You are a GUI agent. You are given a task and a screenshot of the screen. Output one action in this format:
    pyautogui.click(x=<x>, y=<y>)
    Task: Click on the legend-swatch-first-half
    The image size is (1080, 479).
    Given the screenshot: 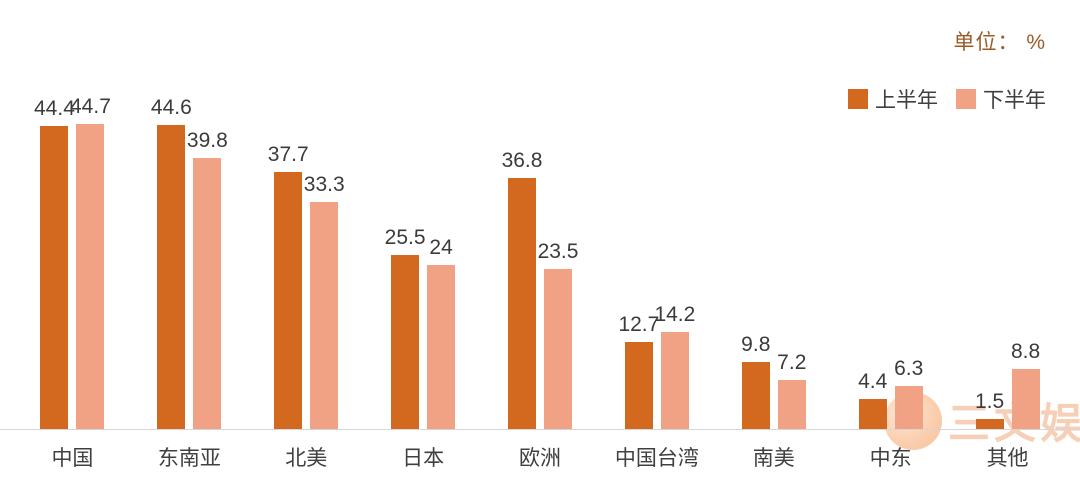 What is the action you would take?
    pyautogui.click(x=858, y=99)
    